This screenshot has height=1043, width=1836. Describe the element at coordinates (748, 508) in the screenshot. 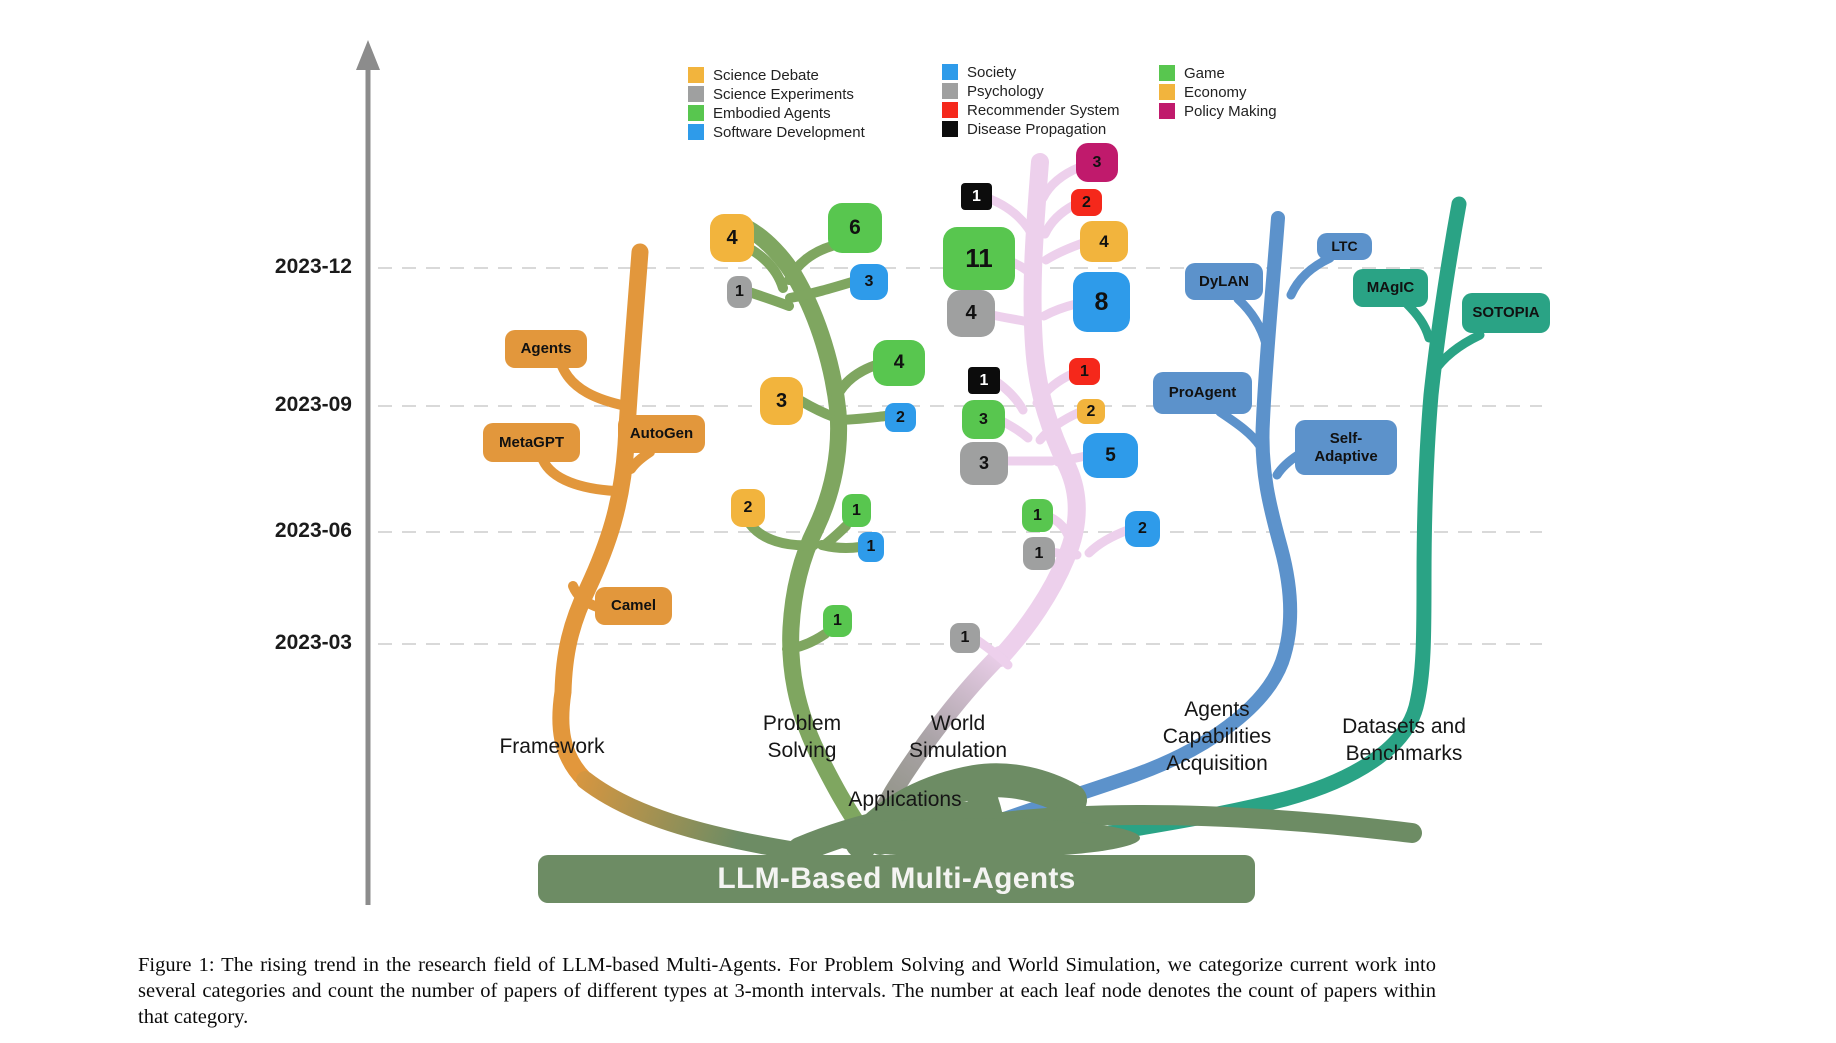

I see `count-node-problem-solving-science-debate-2: 2` at that location.